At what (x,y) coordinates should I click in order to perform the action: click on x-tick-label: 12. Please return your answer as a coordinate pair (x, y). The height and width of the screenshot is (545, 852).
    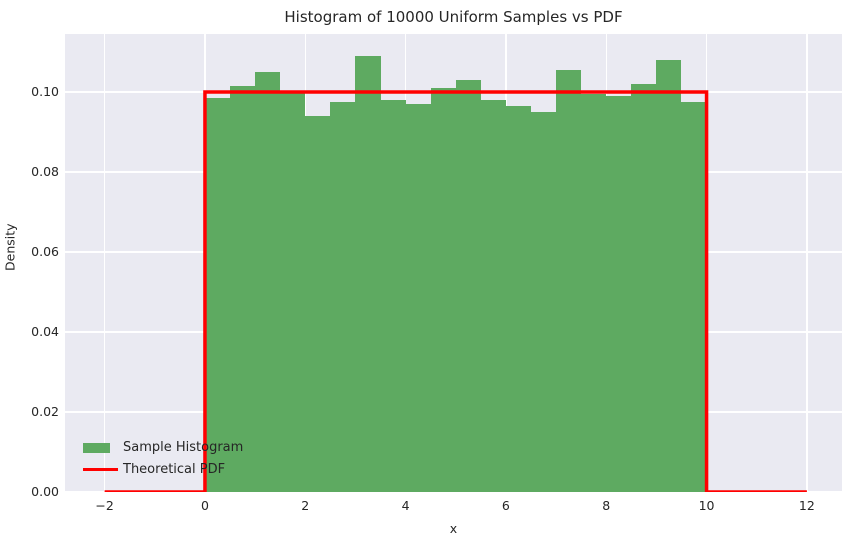
    Looking at the image, I should click on (806, 505).